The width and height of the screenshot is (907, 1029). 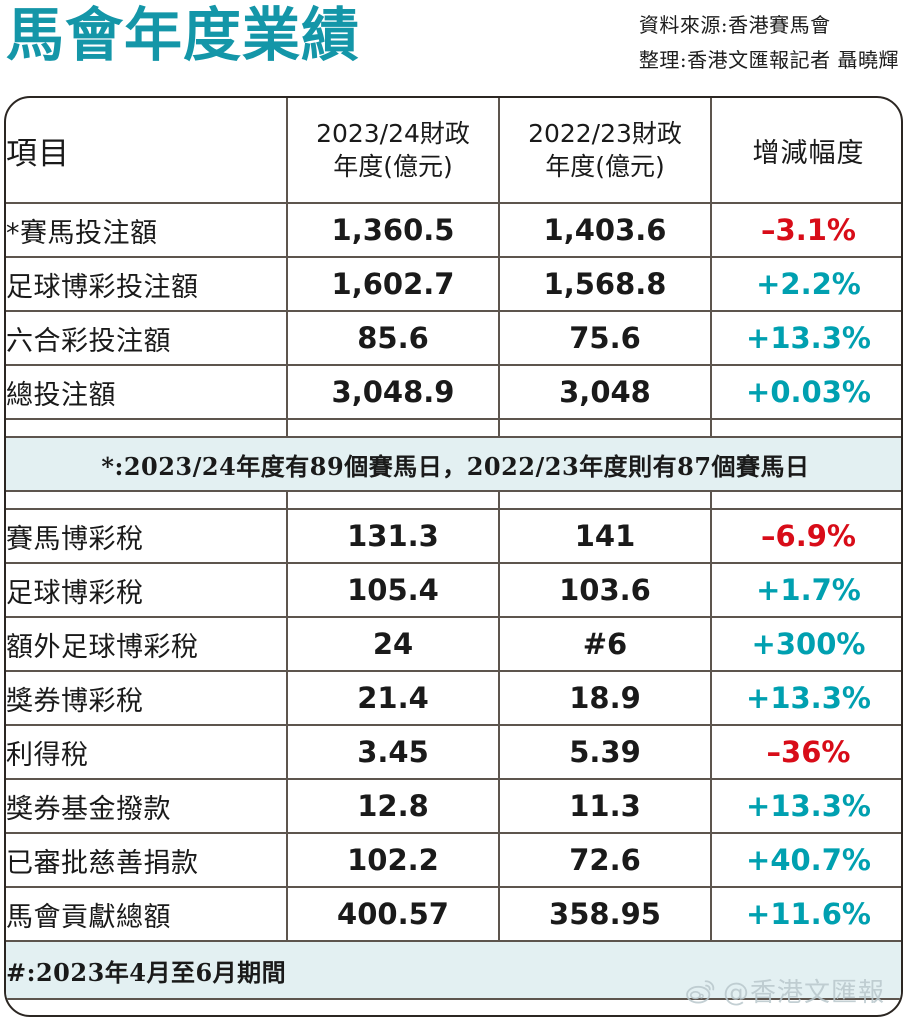 I want to click on row-value-fy2223: 11.3, so click(x=605, y=806).